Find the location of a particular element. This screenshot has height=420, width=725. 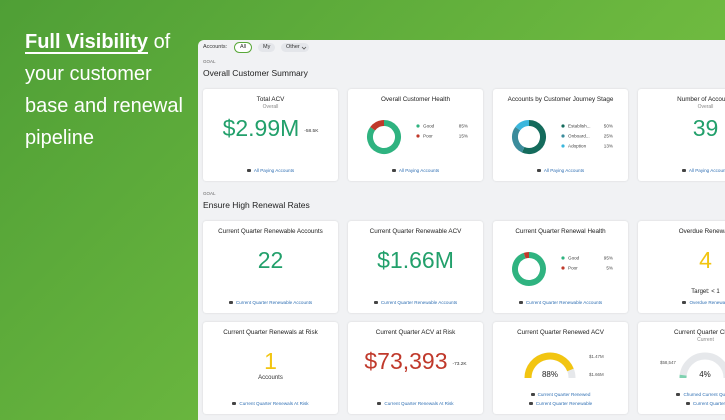

caret is located at coordinates (304, 48).